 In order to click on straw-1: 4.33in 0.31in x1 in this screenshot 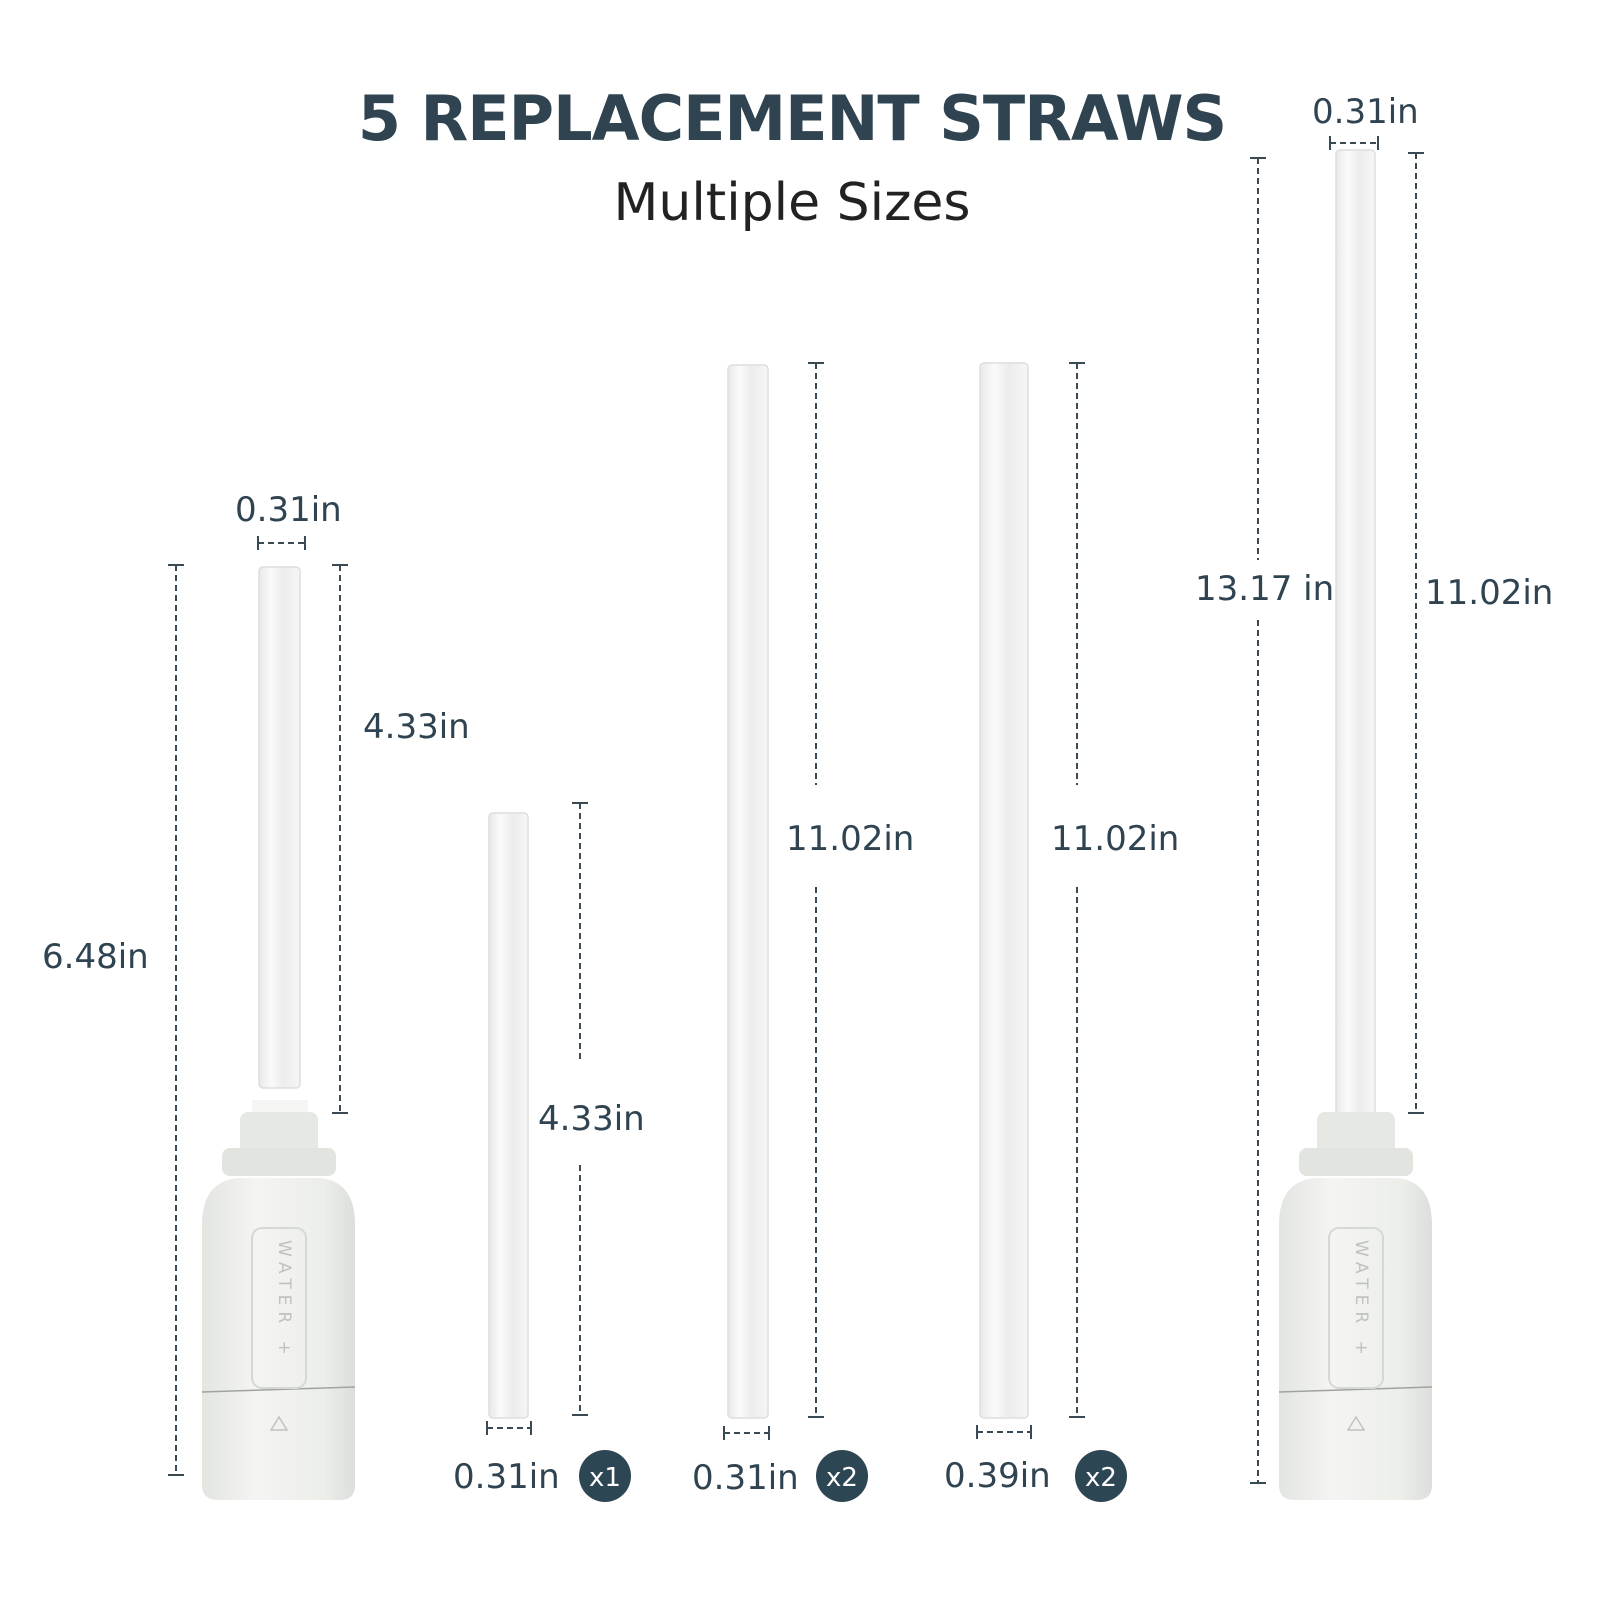, I will do `click(549, 1152)`.